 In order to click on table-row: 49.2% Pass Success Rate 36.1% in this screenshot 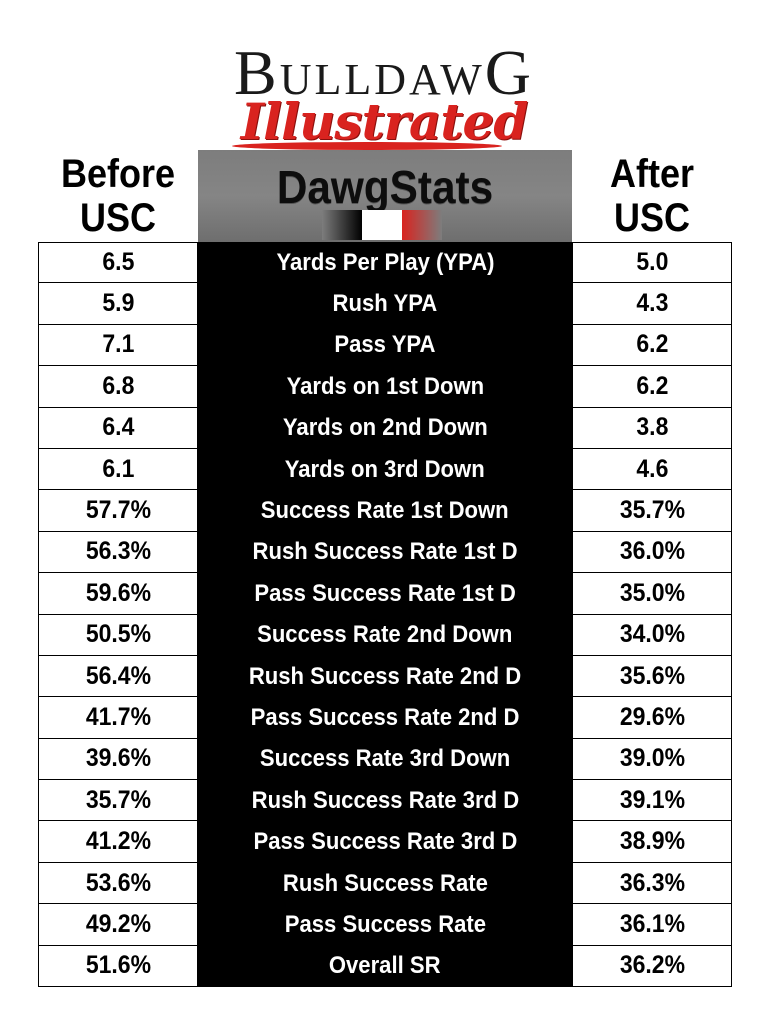, I will do `click(385, 925)`.